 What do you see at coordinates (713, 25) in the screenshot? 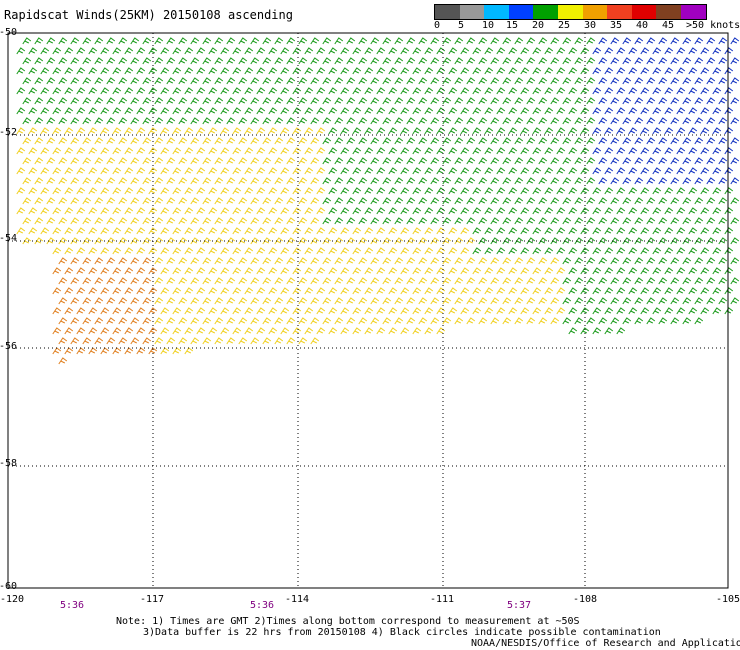
I see `legend-label: >50 knots` at bounding box center [713, 25].